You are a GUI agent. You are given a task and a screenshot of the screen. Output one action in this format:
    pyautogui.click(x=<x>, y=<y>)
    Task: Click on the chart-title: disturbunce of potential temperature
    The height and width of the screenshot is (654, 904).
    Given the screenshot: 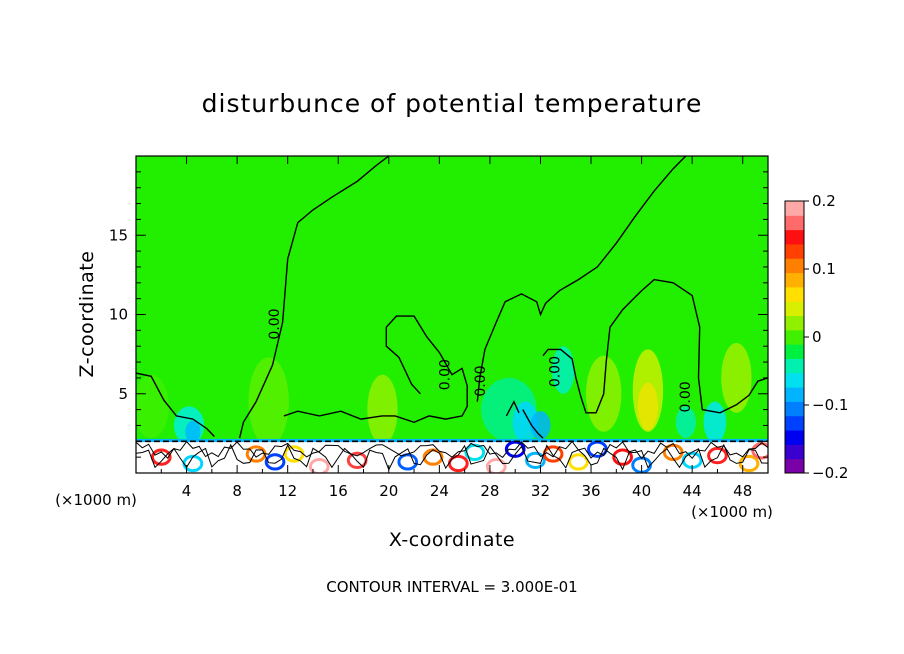 What is the action you would take?
    pyautogui.click(x=452, y=103)
    